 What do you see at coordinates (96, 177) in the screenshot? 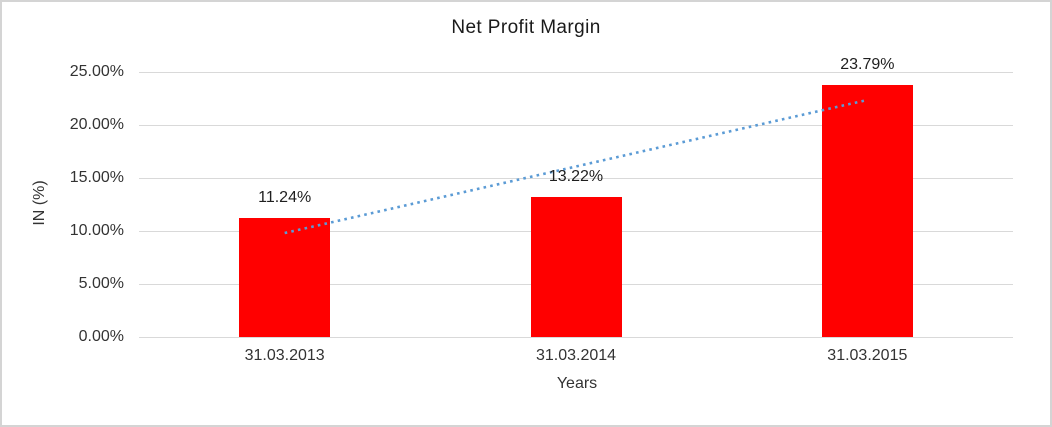
I see `y-tick-label: 15.00%` at bounding box center [96, 177].